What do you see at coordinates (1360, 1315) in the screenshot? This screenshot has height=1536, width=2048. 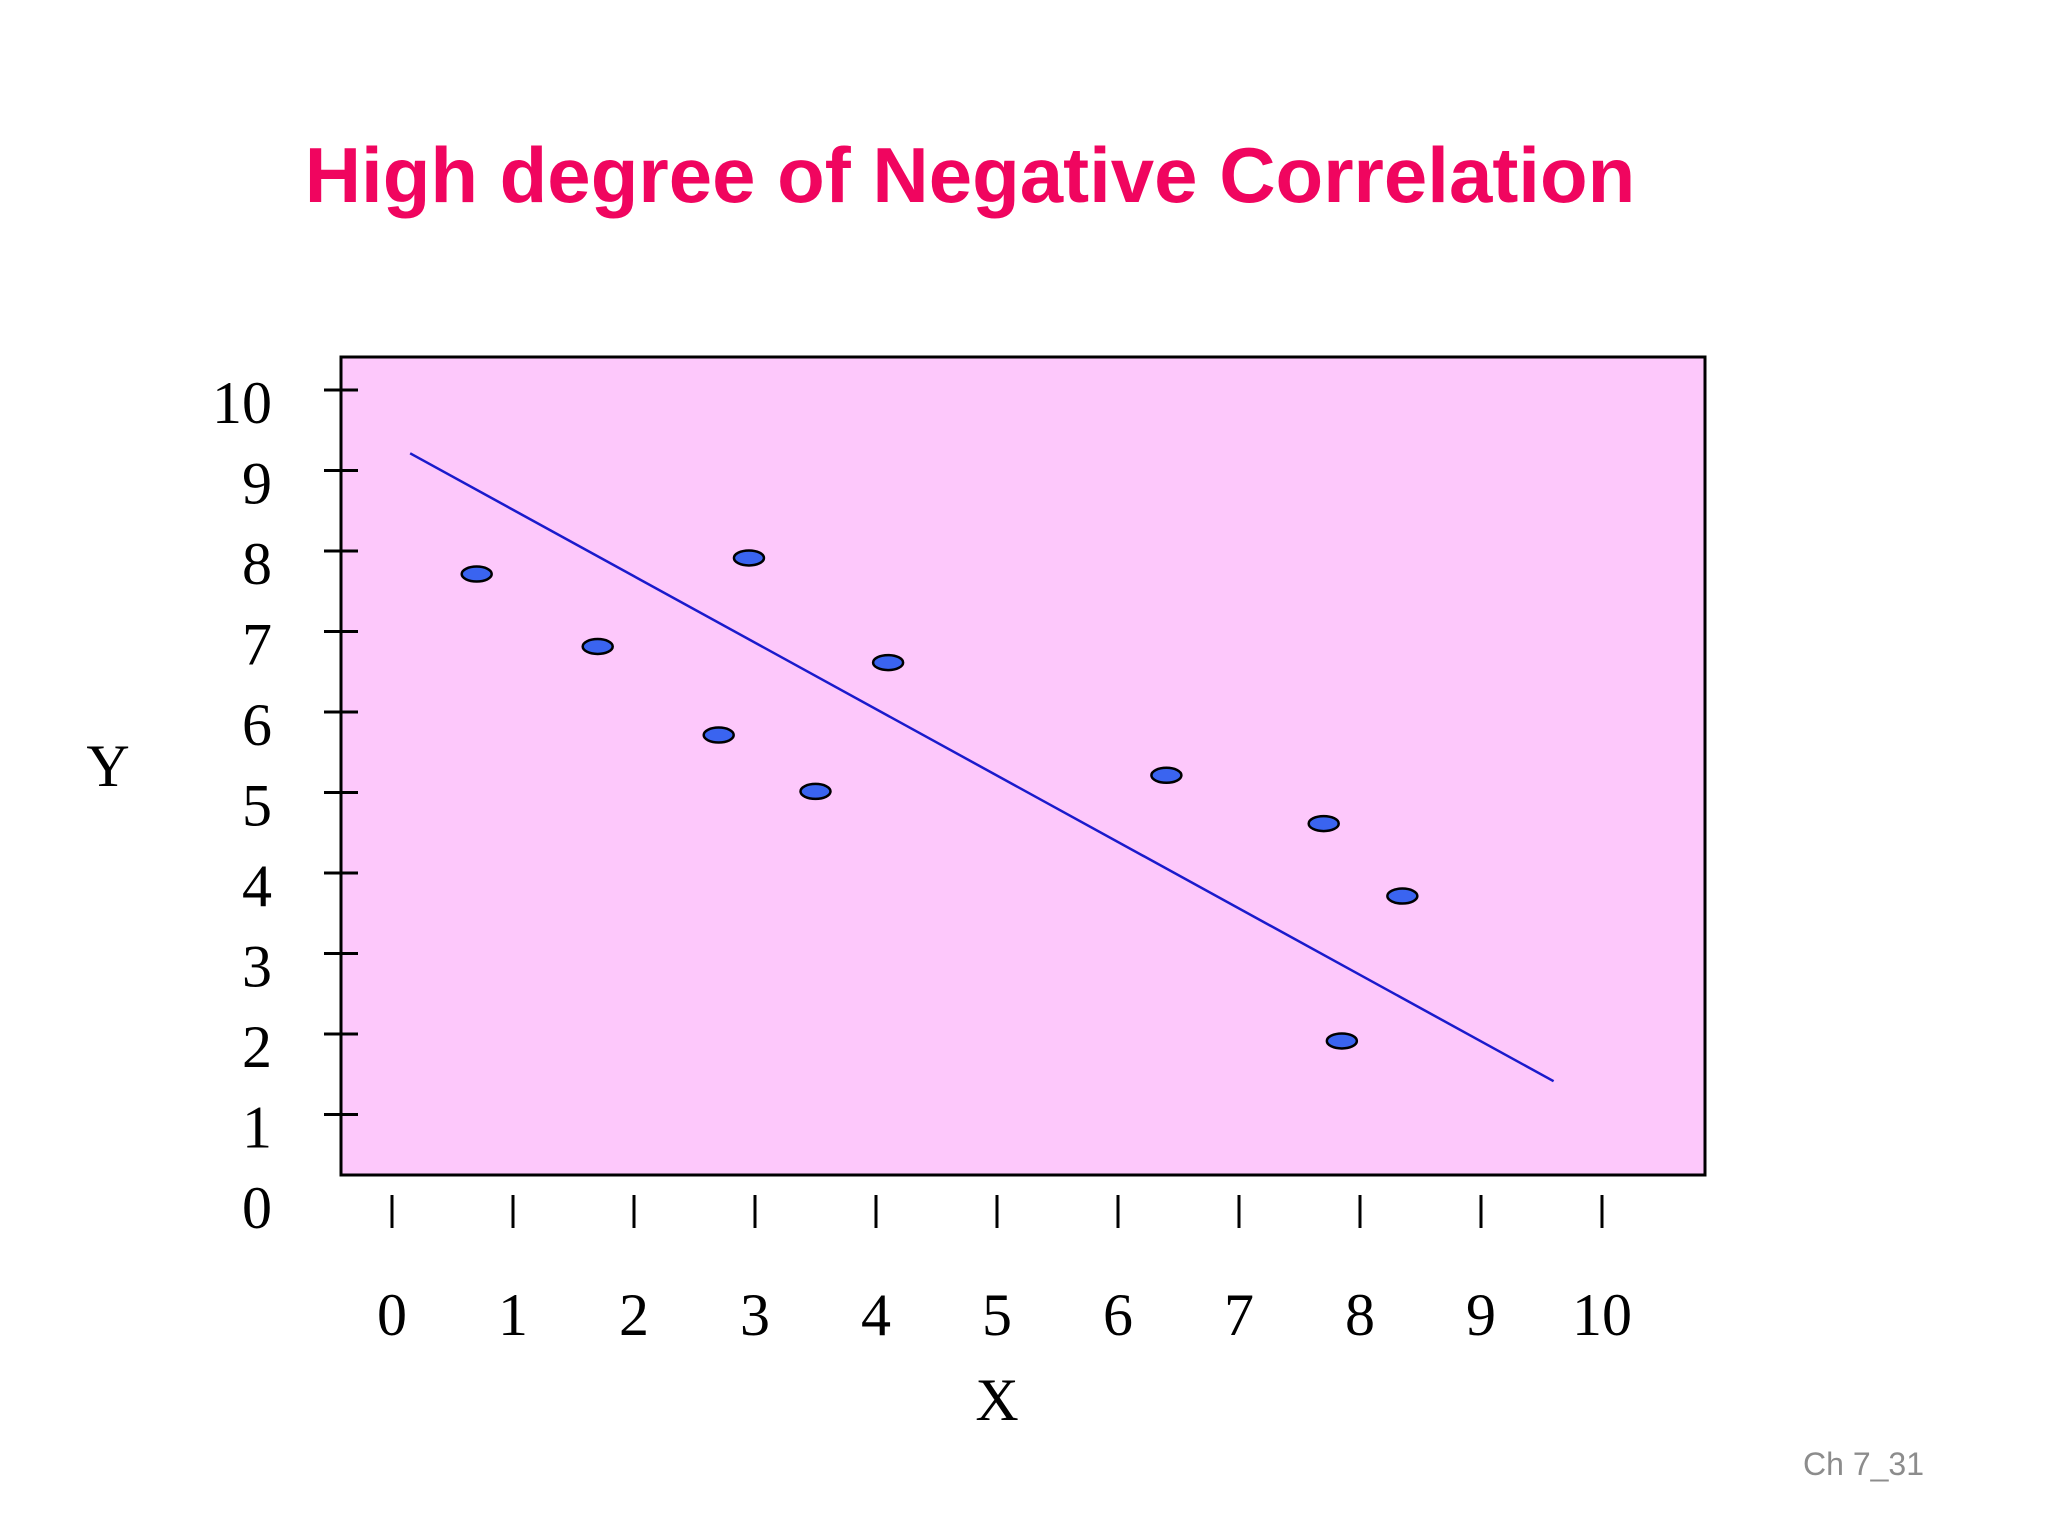 I see `x-tick-label: 8` at bounding box center [1360, 1315].